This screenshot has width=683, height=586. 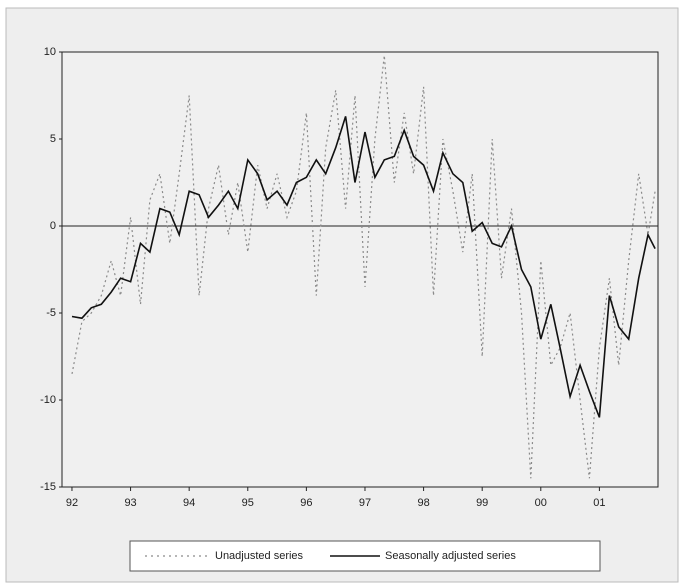 What do you see at coordinates (248, 503) in the screenshot?
I see `x-tick-label: 95` at bounding box center [248, 503].